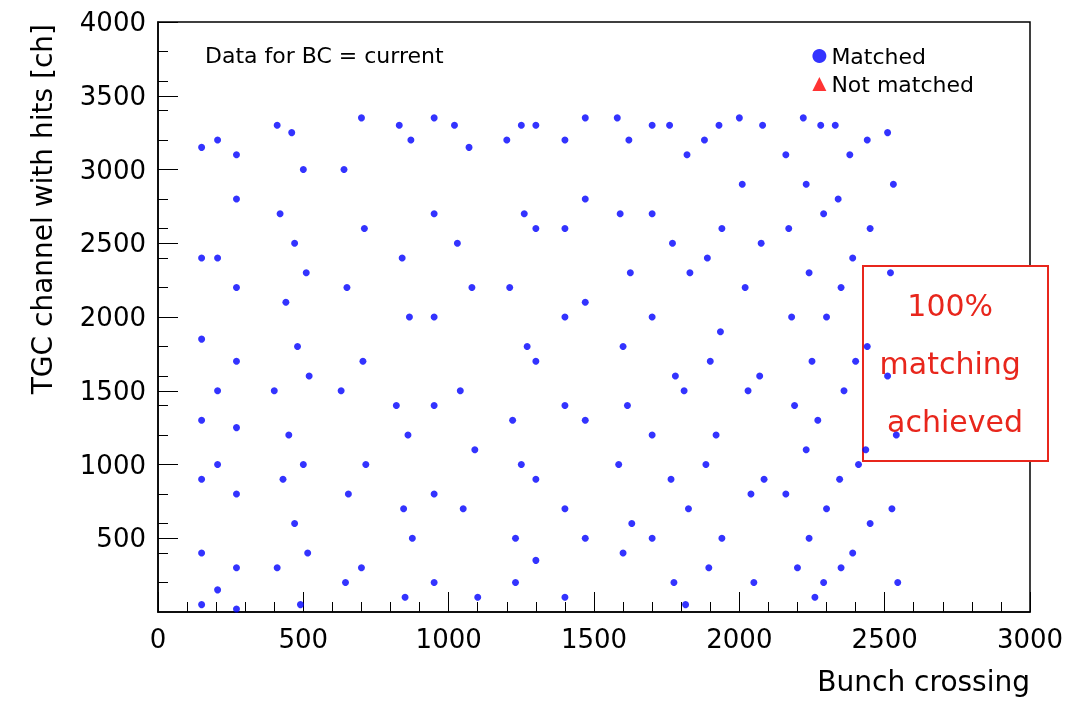  What do you see at coordinates (121, 538) in the screenshot?
I see `y-tick-label: 500` at bounding box center [121, 538].